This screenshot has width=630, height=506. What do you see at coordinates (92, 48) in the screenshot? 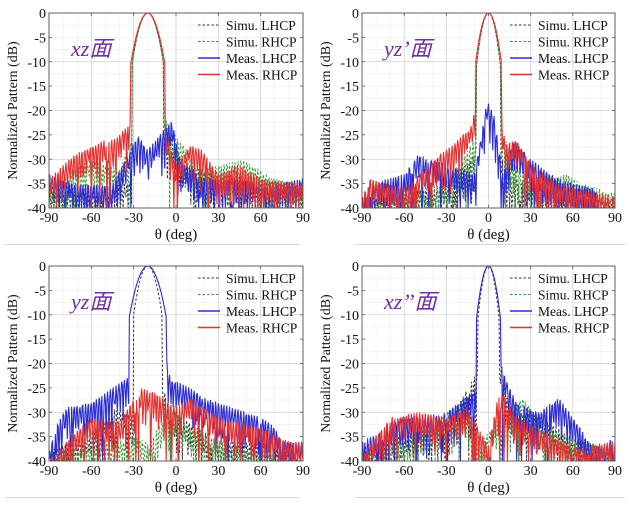
I see `panel-title: xz面` at bounding box center [92, 48].